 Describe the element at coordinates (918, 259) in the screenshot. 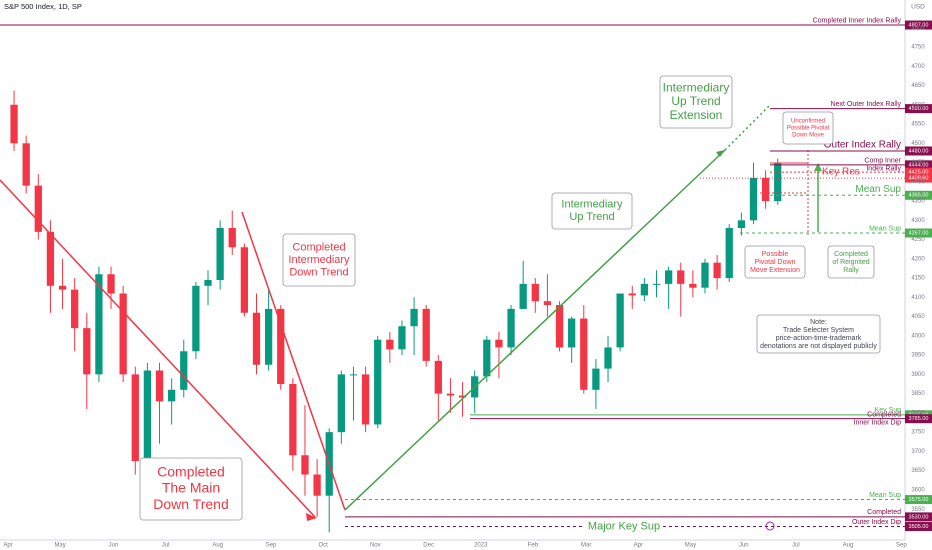

I see `y-tick-label: 4200` at that location.